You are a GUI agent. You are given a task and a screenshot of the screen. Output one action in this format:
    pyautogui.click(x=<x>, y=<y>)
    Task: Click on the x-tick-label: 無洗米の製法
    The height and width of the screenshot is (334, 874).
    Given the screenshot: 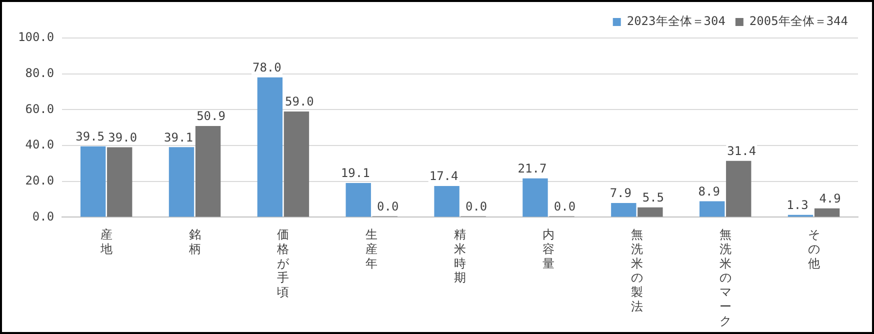 What is the action you would take?
    pyautogui.click(x=636, y=271)
    